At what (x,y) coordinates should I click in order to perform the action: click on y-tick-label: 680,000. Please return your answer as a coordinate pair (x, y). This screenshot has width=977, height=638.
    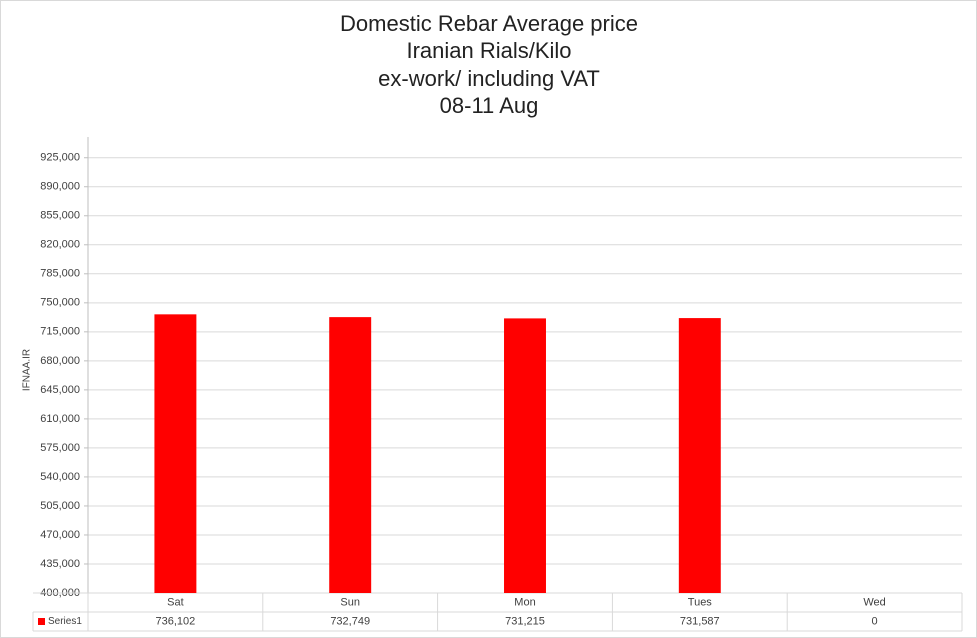
    Looking at the image, I should click on (60, 361).